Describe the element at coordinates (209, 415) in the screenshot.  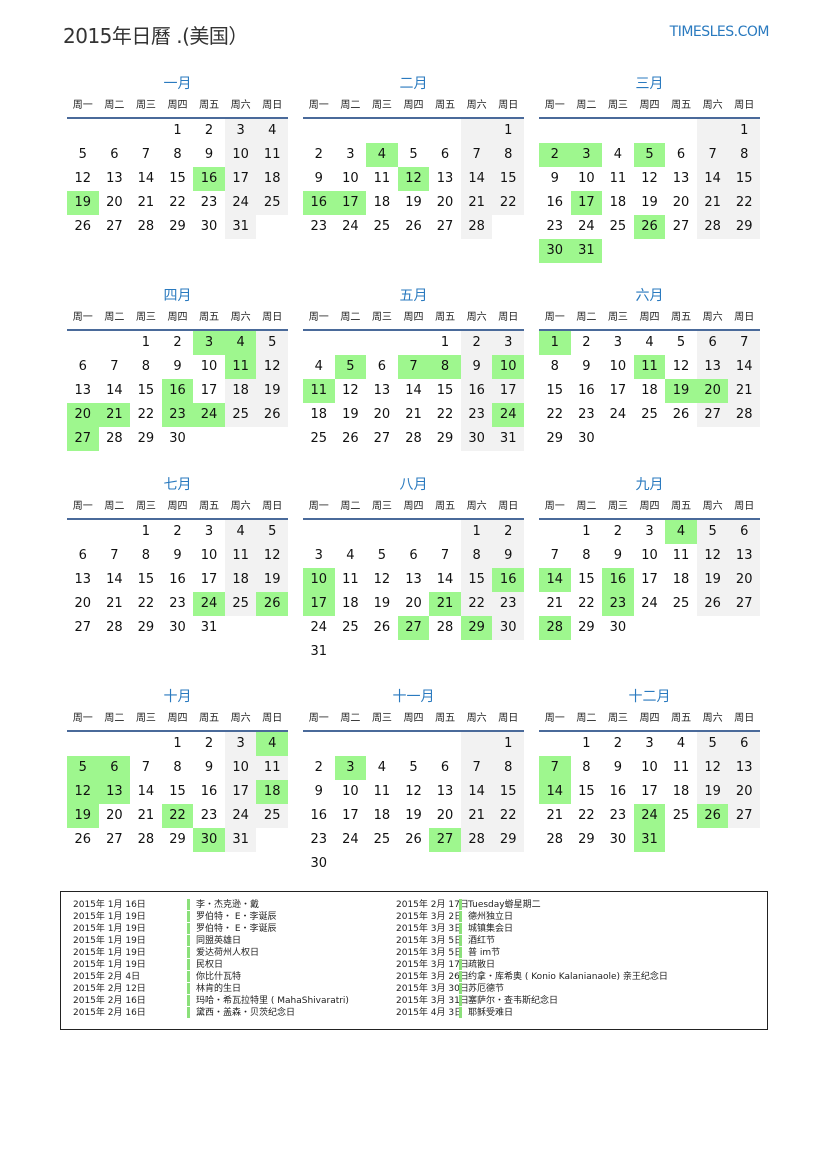
I see `holiday-day: 24` at that location.